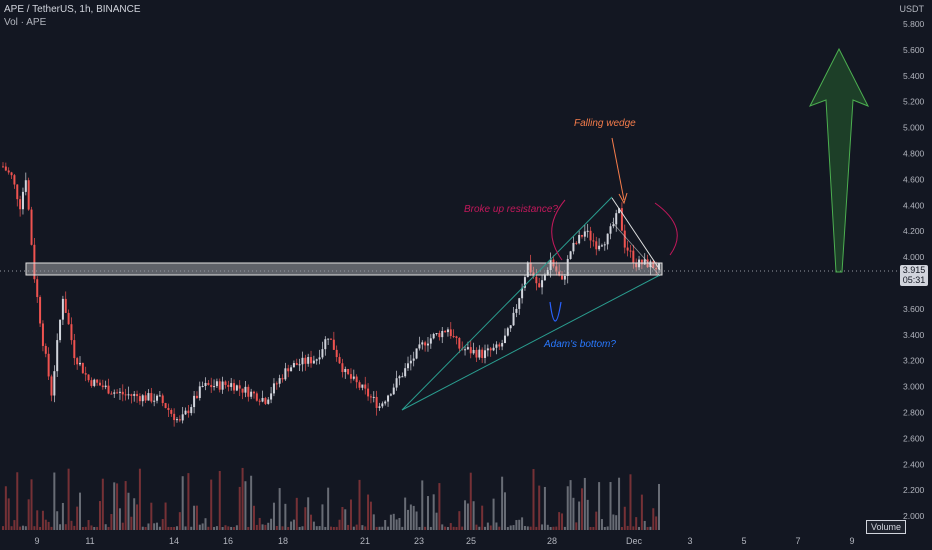 This screenshot has width=932, height=550. What do you see at coordinates (914, 490) in the screenshot?
I see `price-tick-label: 2.200` at bounding box center [914, 490].